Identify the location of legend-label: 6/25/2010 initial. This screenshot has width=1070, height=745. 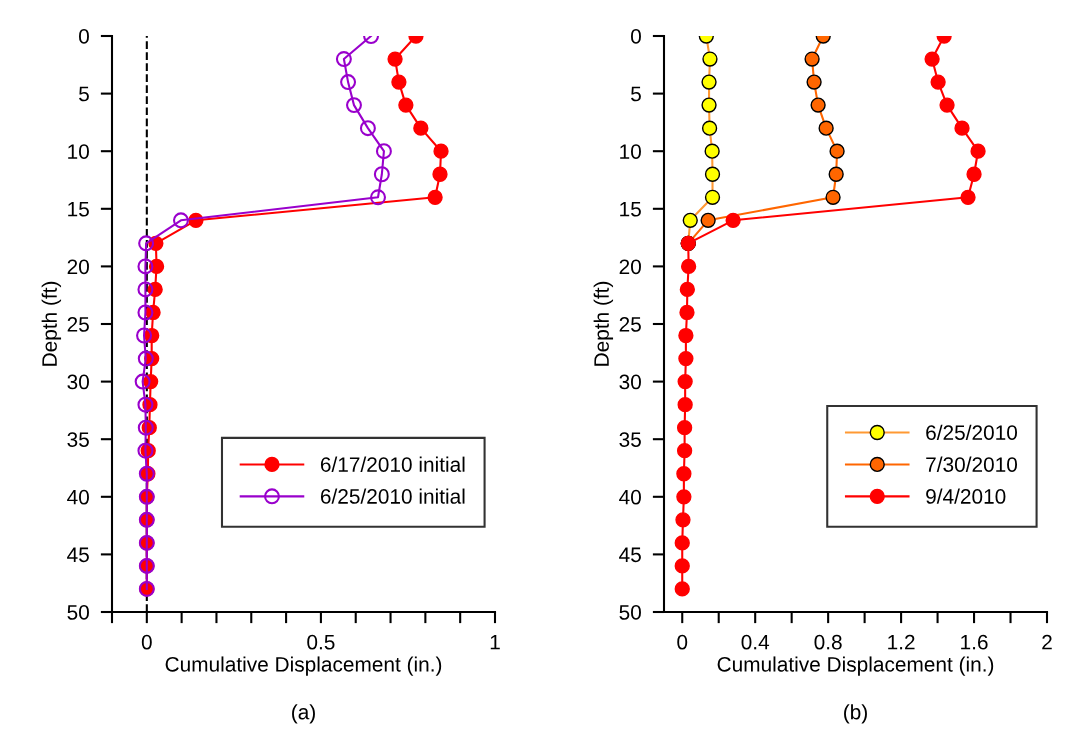
(392, 496).